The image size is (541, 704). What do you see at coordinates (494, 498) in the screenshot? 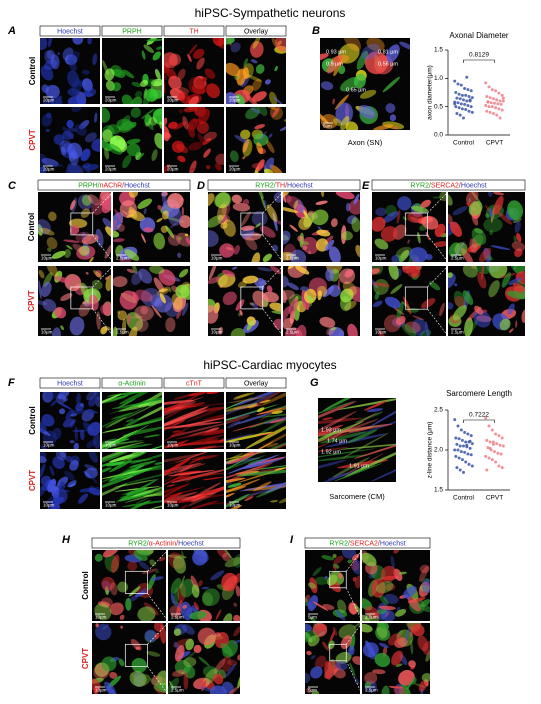
I see `x-tick-label: CPVT` at bounding box center [494, 498].